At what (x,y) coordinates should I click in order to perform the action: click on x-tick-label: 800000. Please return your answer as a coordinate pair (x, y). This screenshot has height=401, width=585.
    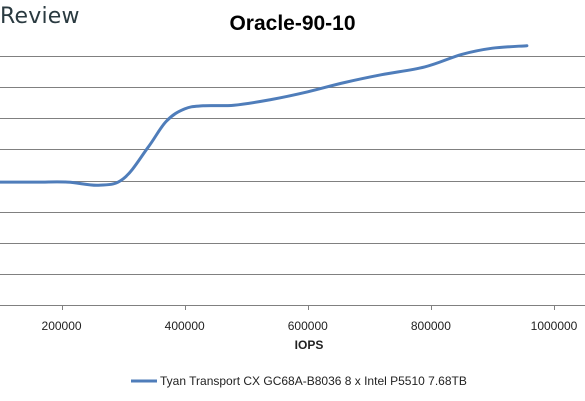
    Looking at the image, I should click on (431, 326).